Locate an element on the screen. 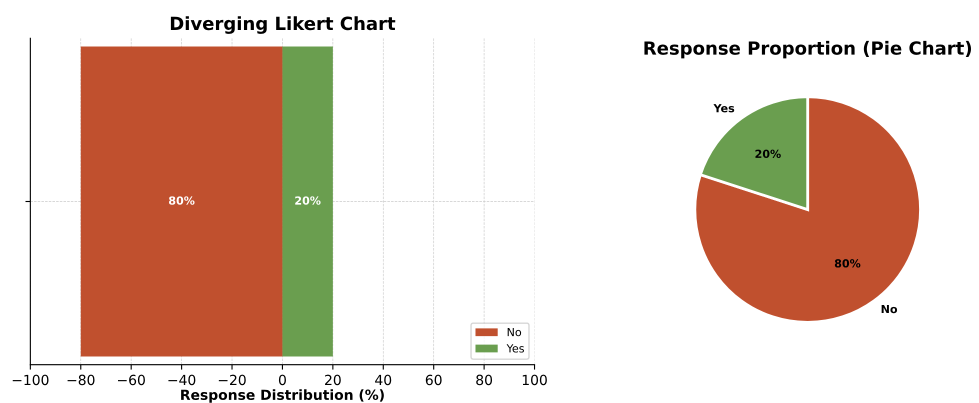 This screenshot has width=979, height=403. chart-title: Diverging Likert Chart is located at coordinates (283, 25).